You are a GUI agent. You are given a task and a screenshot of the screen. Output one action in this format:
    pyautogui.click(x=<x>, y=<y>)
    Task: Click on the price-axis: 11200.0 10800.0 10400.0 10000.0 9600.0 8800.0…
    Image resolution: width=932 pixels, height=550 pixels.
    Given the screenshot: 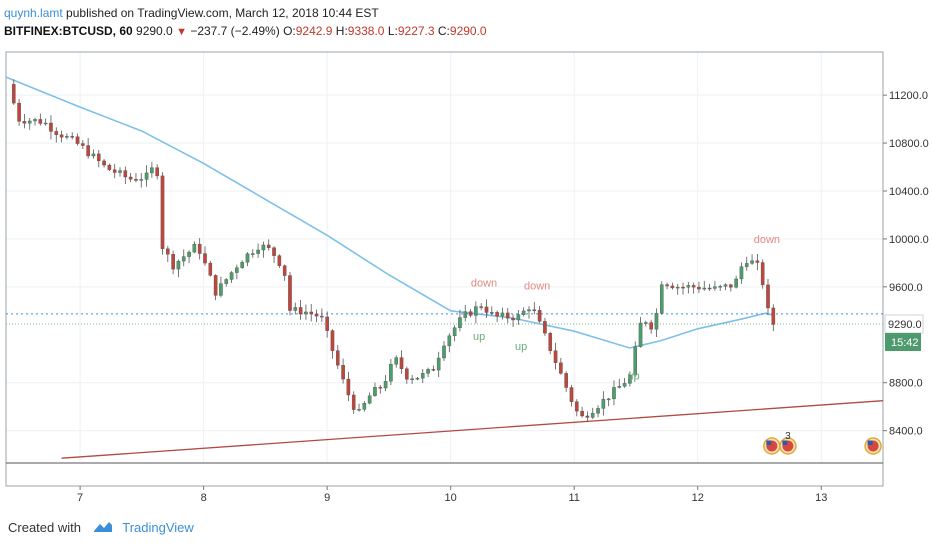 What is the action you would take?
    pyautogui.click(x=906, y=264)
    